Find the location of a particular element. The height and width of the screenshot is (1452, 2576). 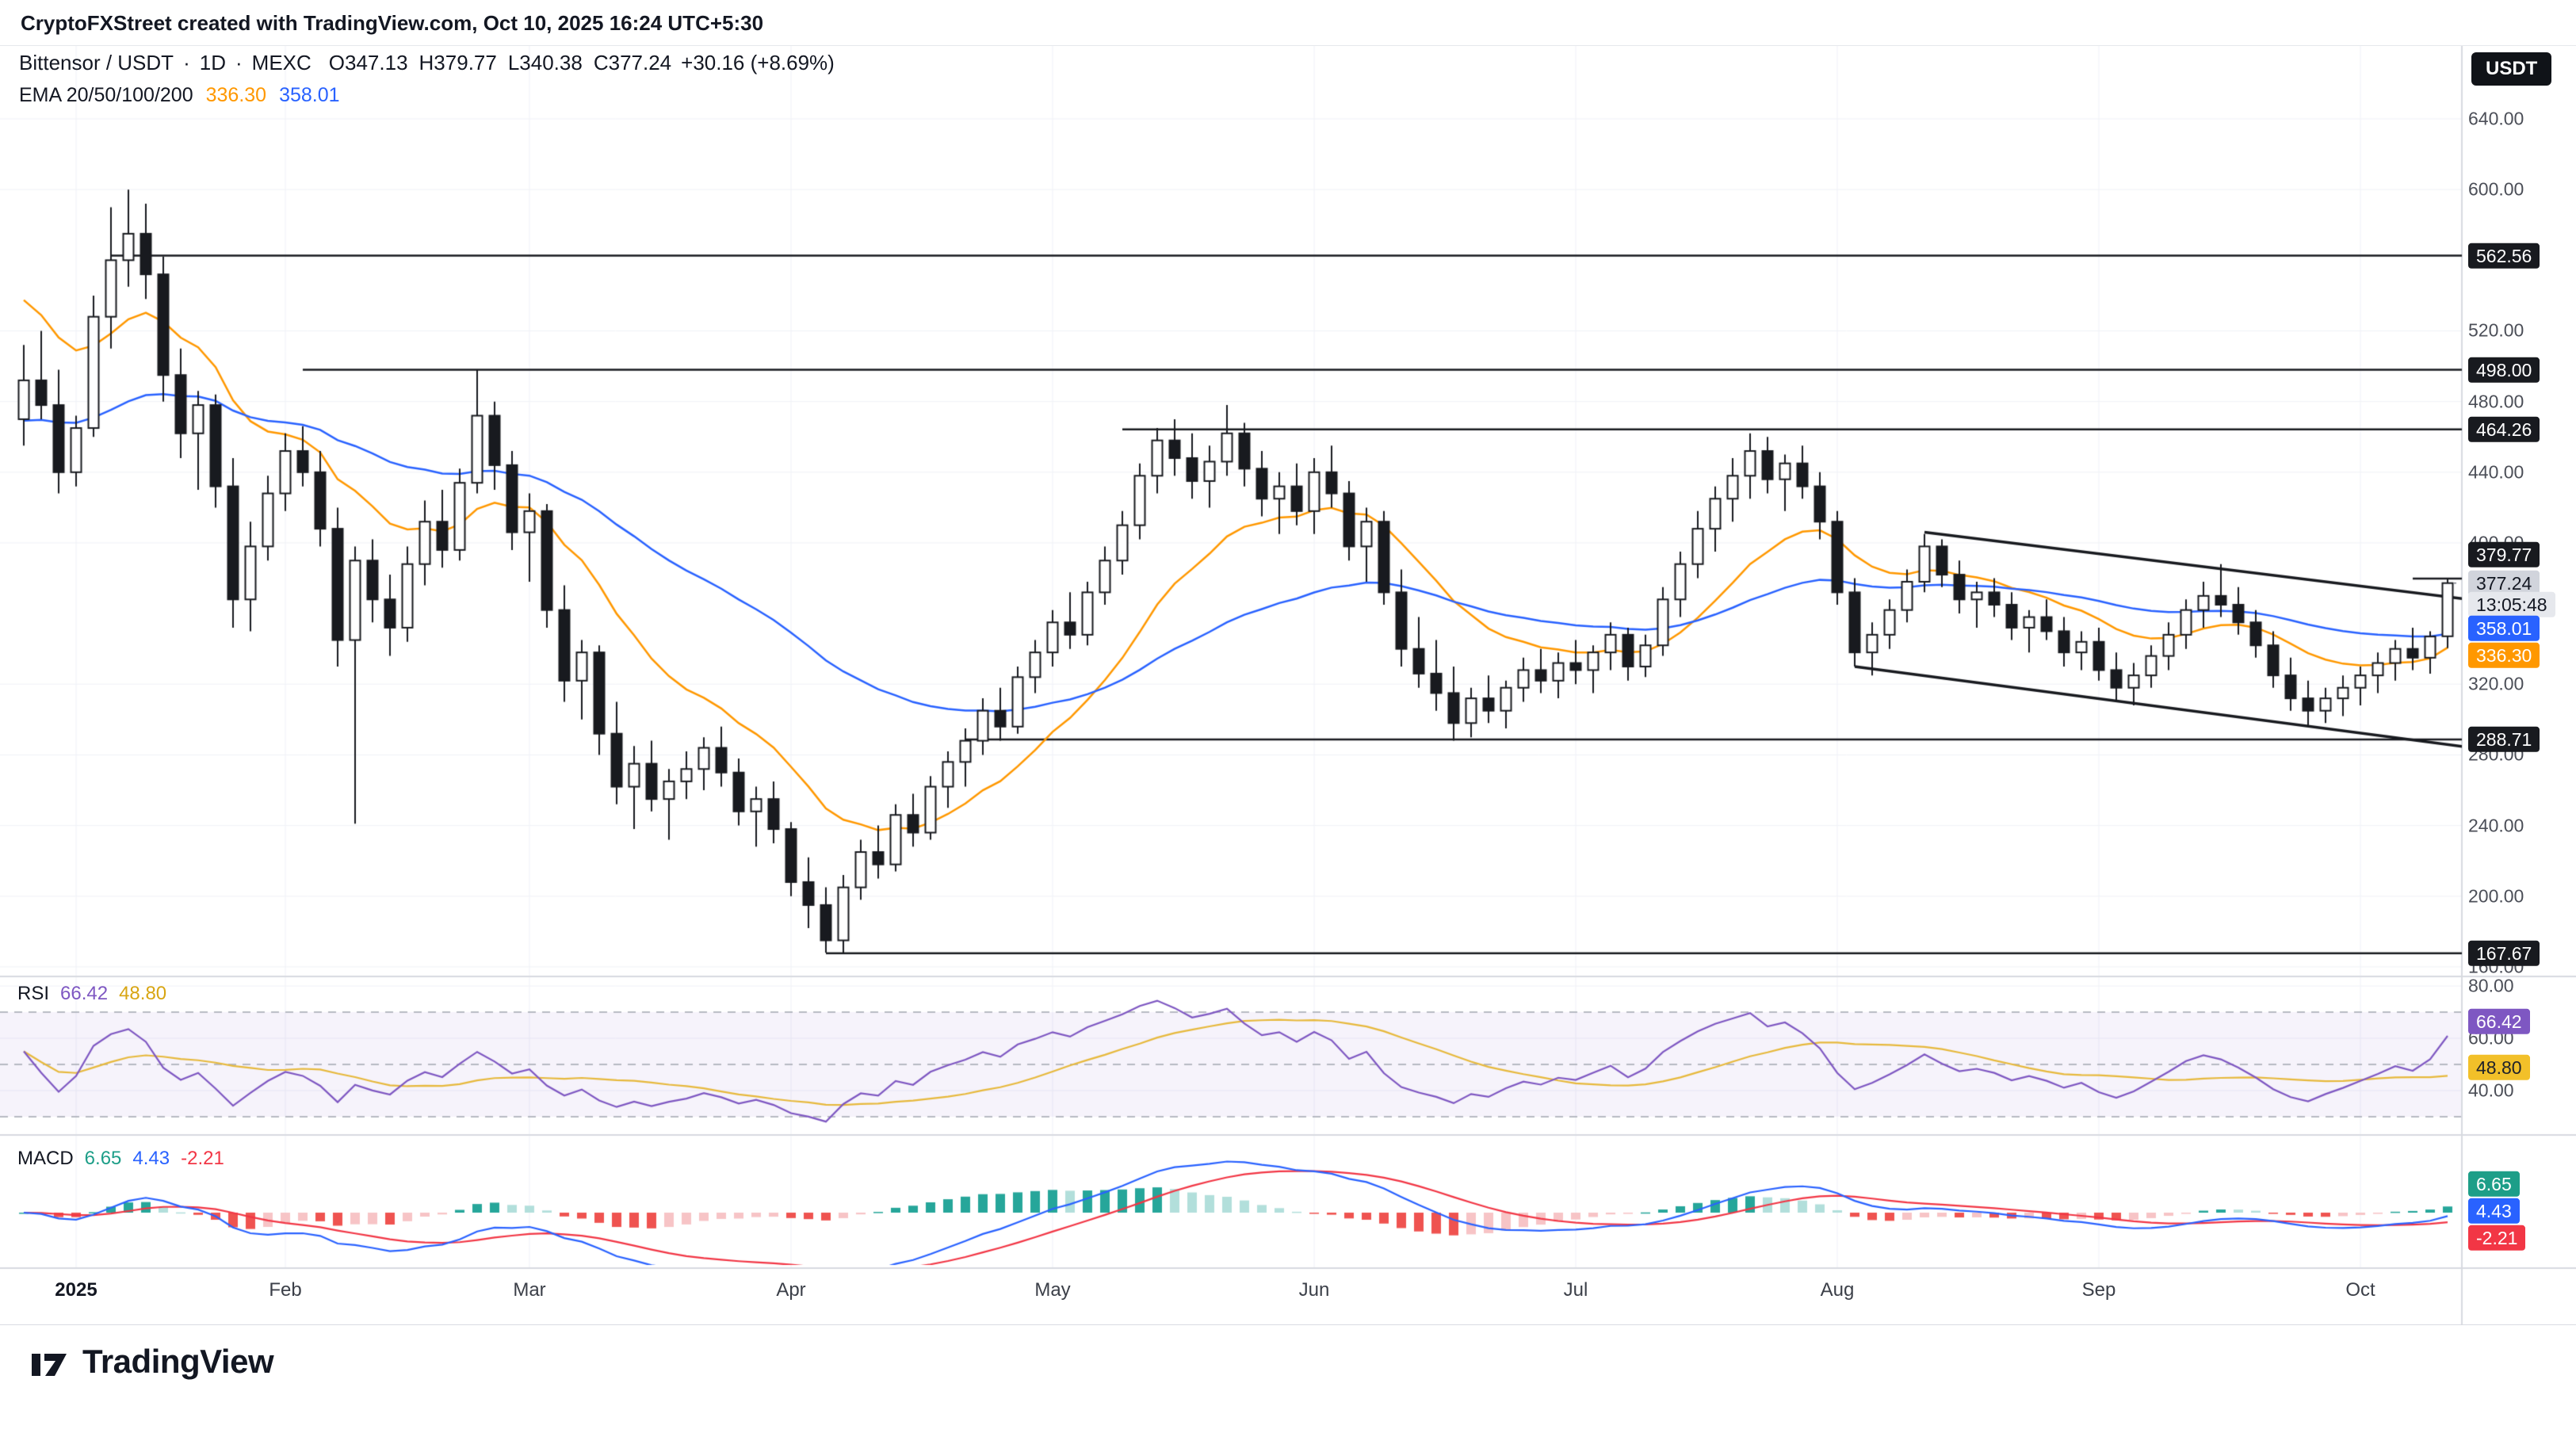

change-value: +30.16 (+8.69%) is located at coordinates (758, 63).